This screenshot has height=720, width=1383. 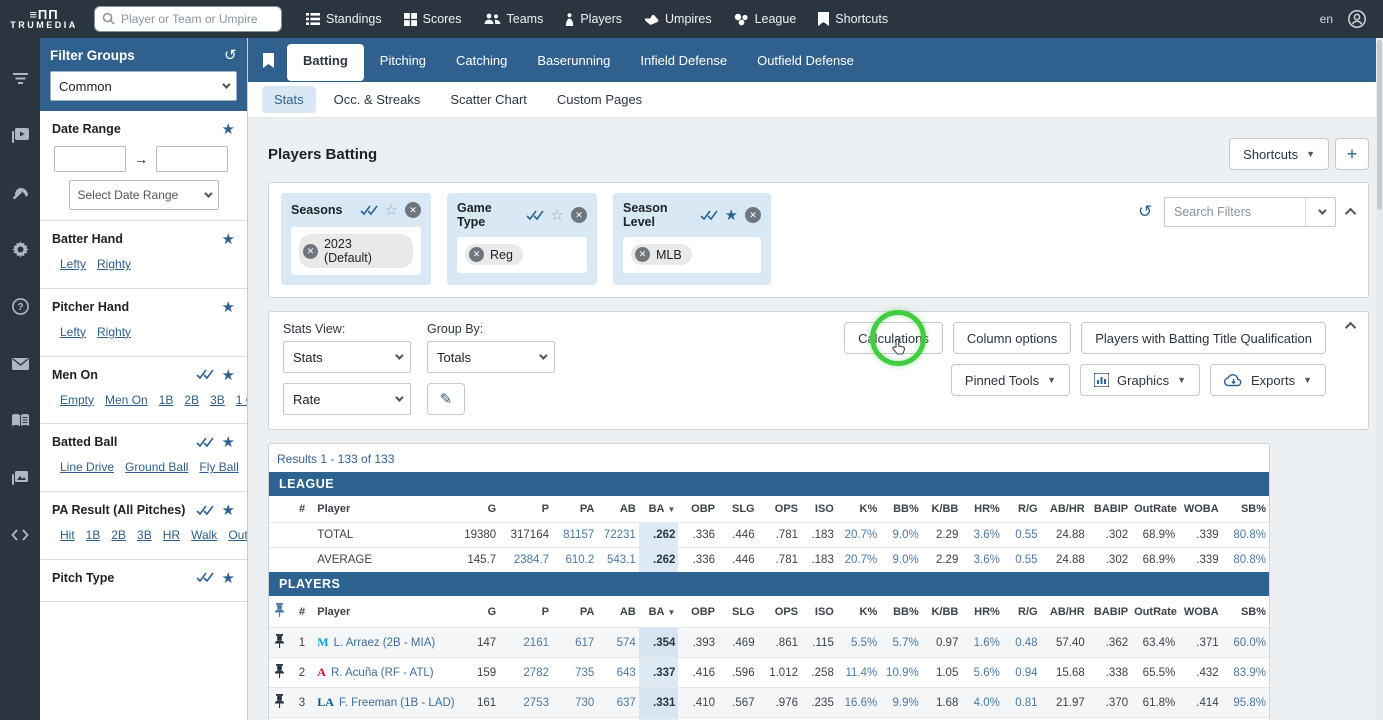 I want to click on stats-view-select: Stats, so click(x=347, y=357).